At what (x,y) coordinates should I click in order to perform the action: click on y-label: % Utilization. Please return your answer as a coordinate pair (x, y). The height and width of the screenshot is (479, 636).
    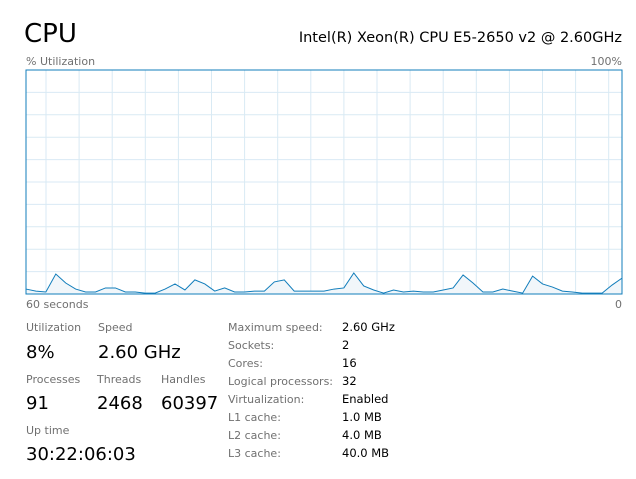
    Looking at the image, I should click on (60, 61).